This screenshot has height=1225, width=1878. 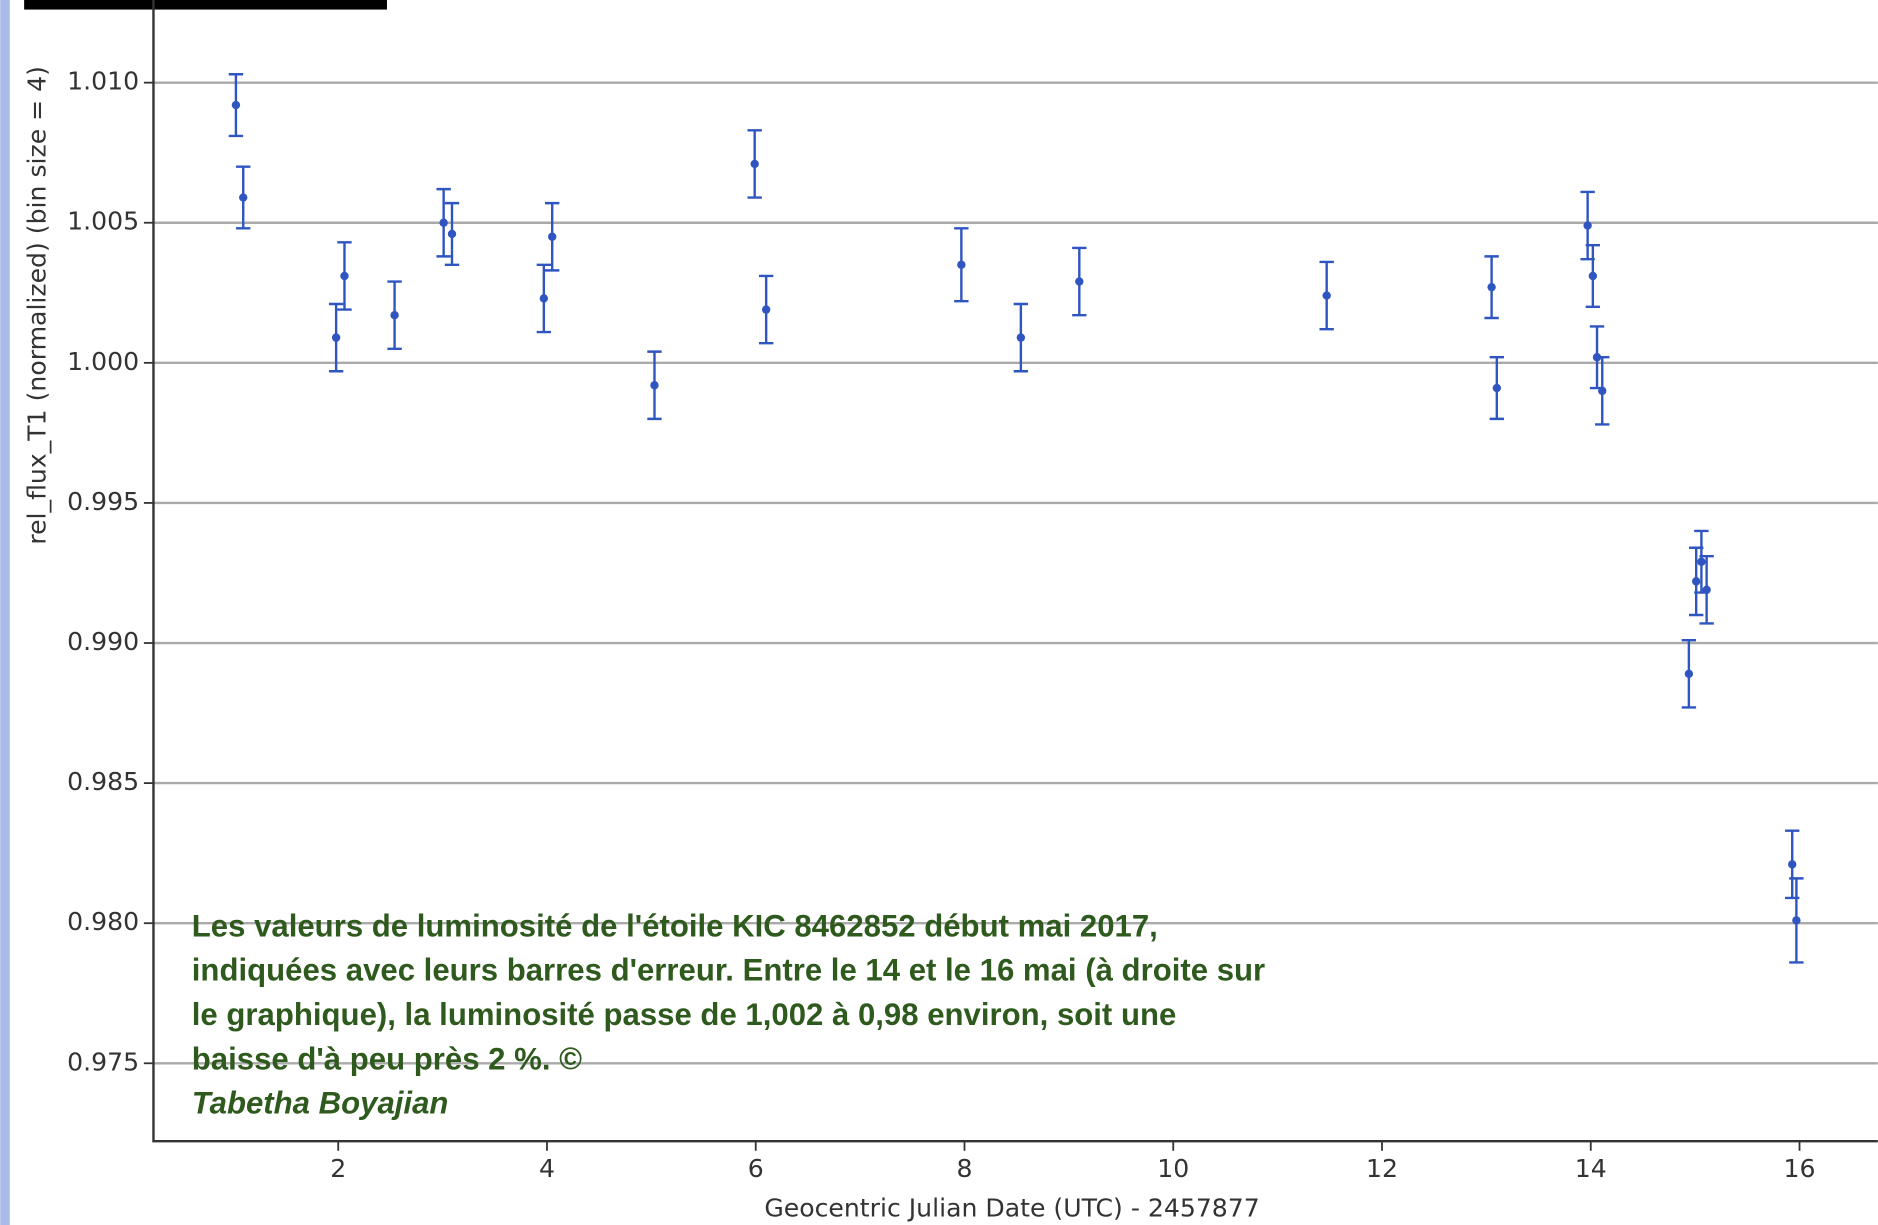 What do you see at coordinates (103, 781) in the screenshot?
I see `y-tick-label: 0.985` at bounding box center [103, 781].